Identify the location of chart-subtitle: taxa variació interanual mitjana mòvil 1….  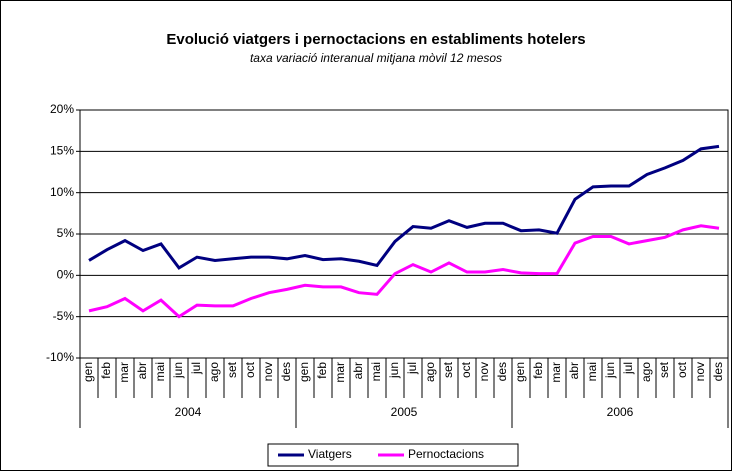
(376, 58).